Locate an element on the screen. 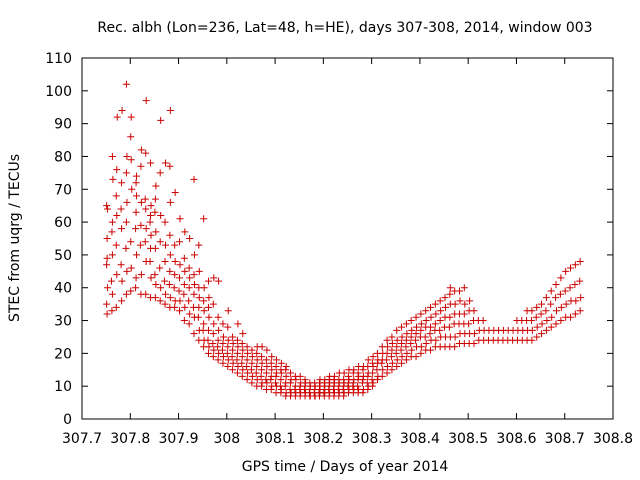  x-tick-label: 308.3 is located at coordinates (372, 439).